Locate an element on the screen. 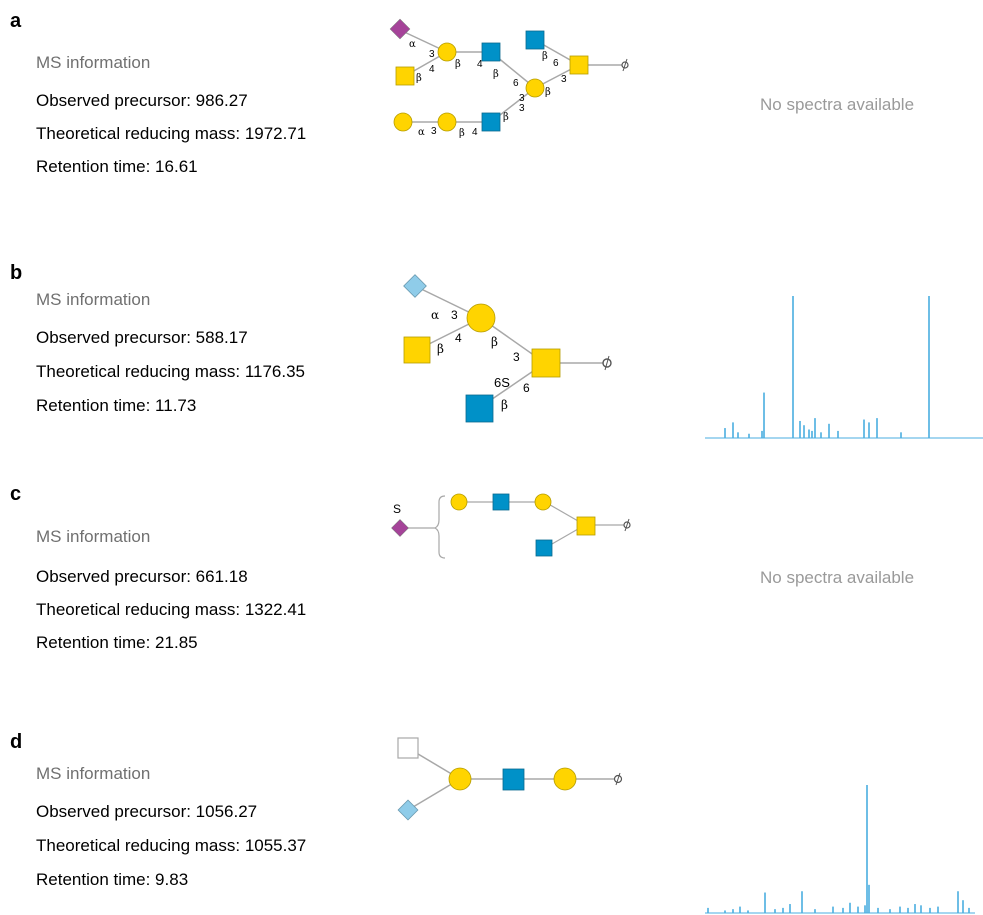  unknown-monosaccharide-icon is located at coordinates (408, 748).